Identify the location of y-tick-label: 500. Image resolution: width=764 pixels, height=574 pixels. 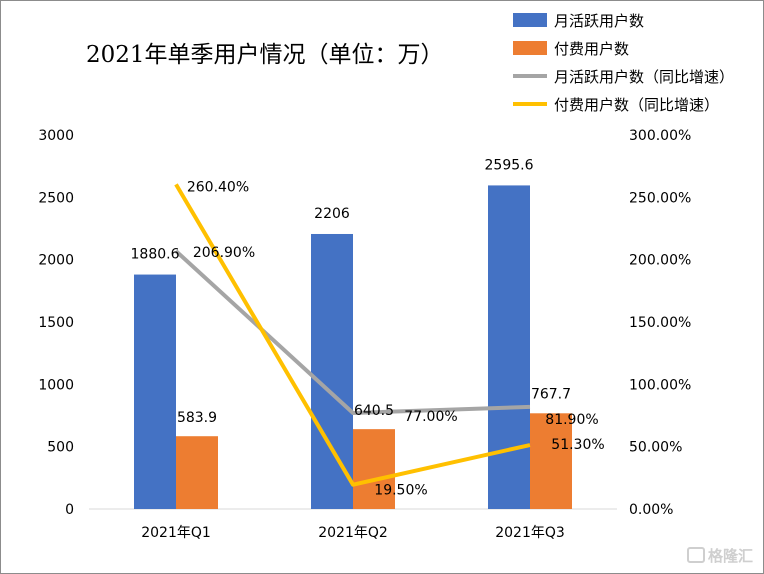
(60, 448).